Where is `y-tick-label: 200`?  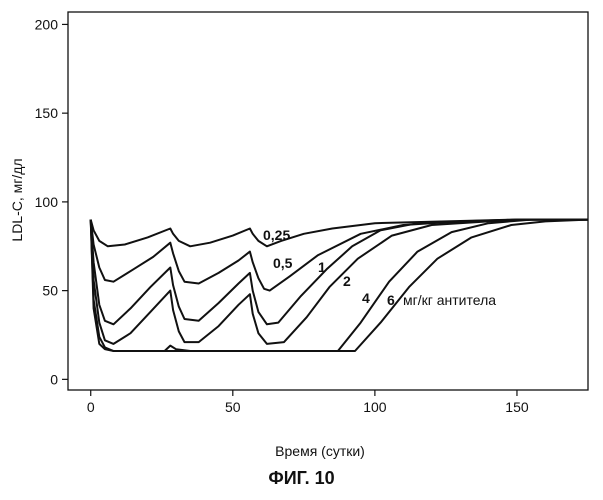 y-tick-label: 200 is located at coordinates (47, 24).